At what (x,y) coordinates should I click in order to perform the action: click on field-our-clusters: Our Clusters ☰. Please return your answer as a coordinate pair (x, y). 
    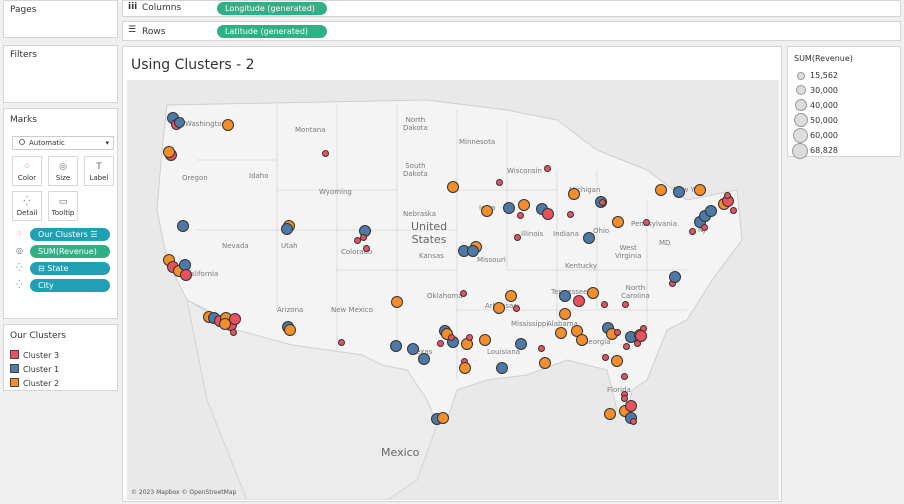
    Looking at the image, I should click on (70, 234).